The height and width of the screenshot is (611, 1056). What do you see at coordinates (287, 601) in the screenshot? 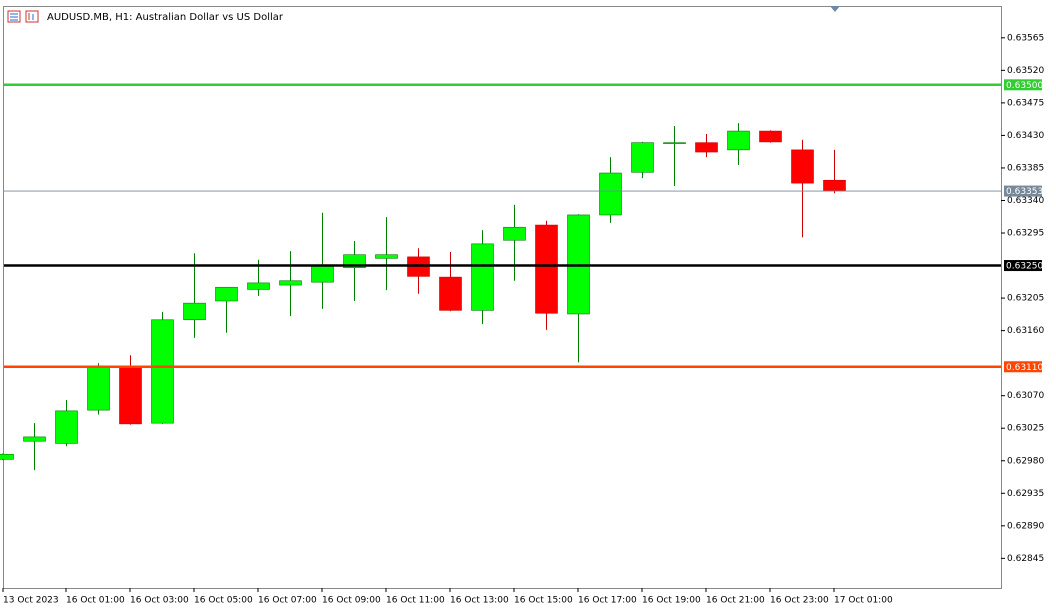
I see `x-tick-label: 16 Oct 07:00` at bounding box center [287, 601].